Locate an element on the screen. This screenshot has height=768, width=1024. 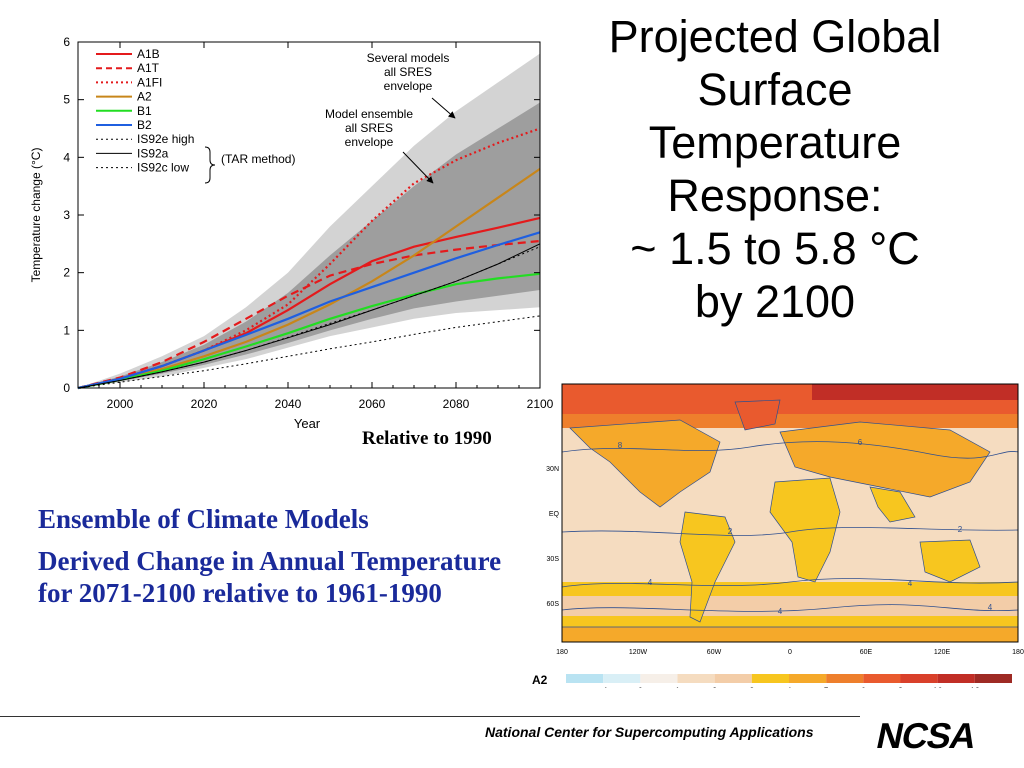
x-tick-label: 2100 is located at coordinates (540, 404).